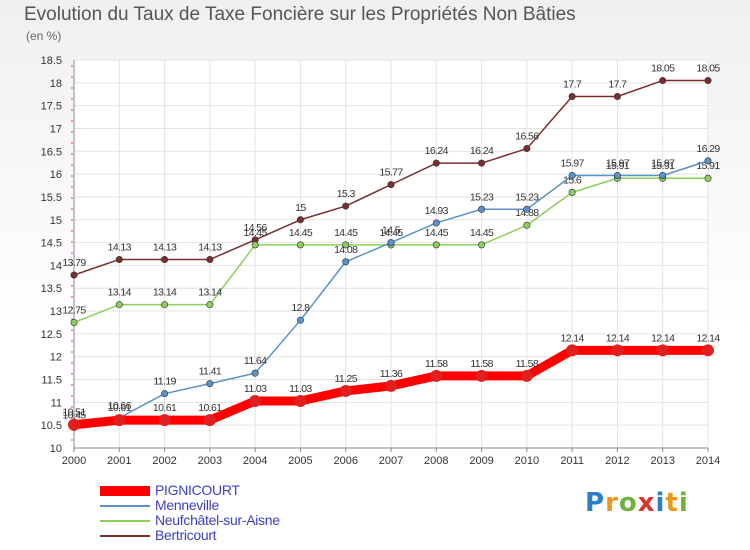 Image resolution: width=750 pixels, height=550 pixels. I want to click on data-label-bertricourt: 15, so click(300, 208).